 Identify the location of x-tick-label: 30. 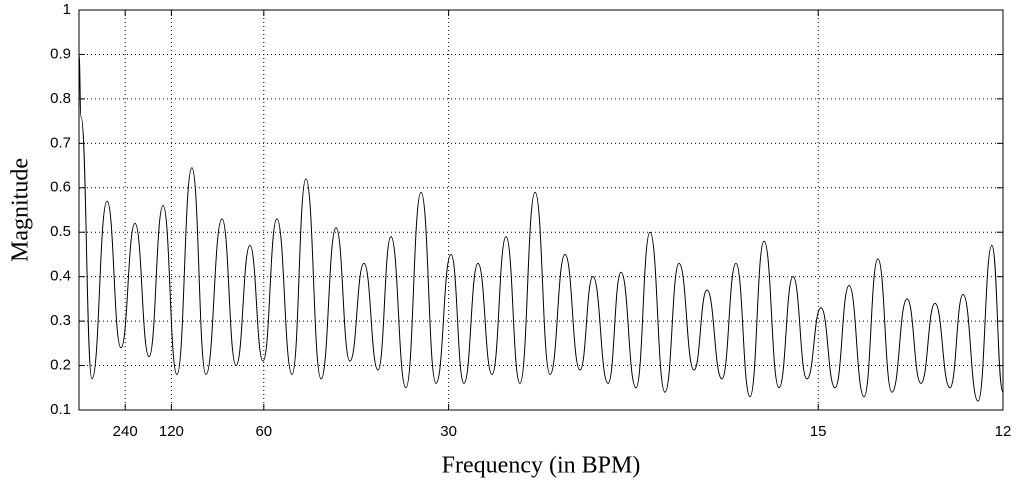
(448, 431).